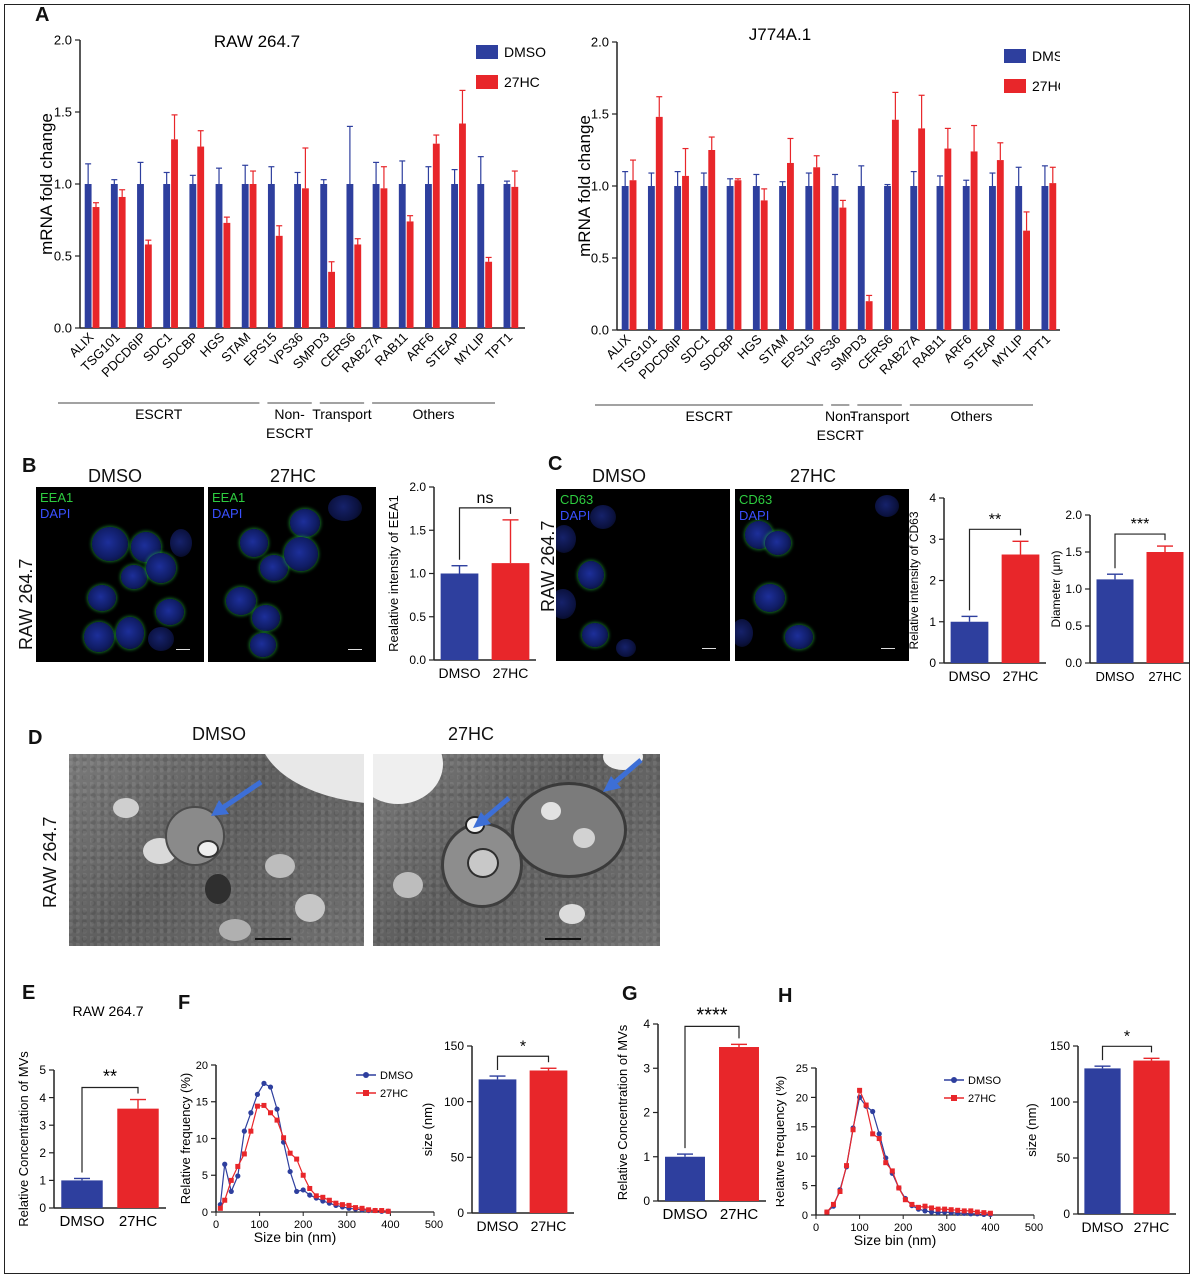 The width and height of the screenshot is (1196, 1280). I want to click on x-tick-label: TPT1, so click(498, 346).